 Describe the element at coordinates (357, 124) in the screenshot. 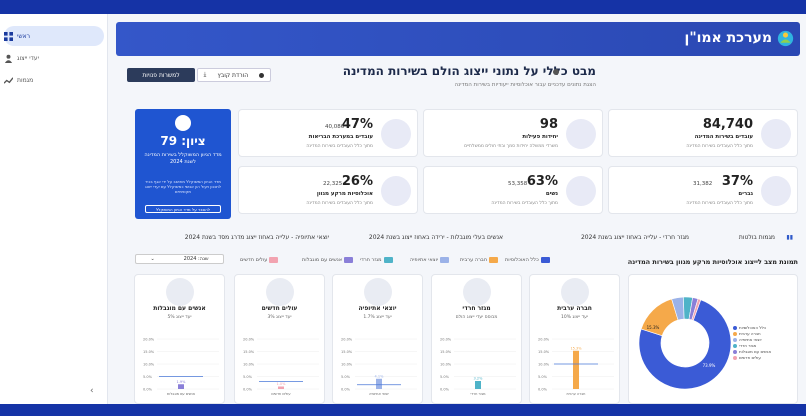

I see `stat-value: 47%` at that location.